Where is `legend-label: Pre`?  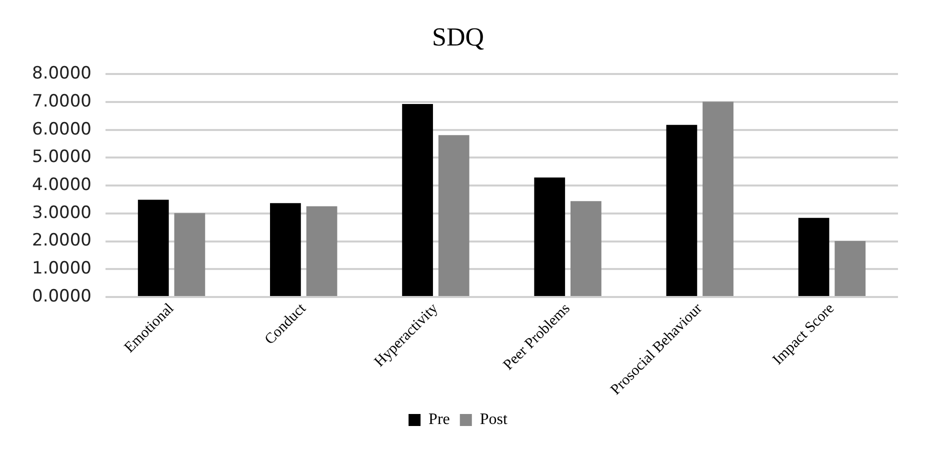
legend-label: Pre is located at coordinates (439, 419).